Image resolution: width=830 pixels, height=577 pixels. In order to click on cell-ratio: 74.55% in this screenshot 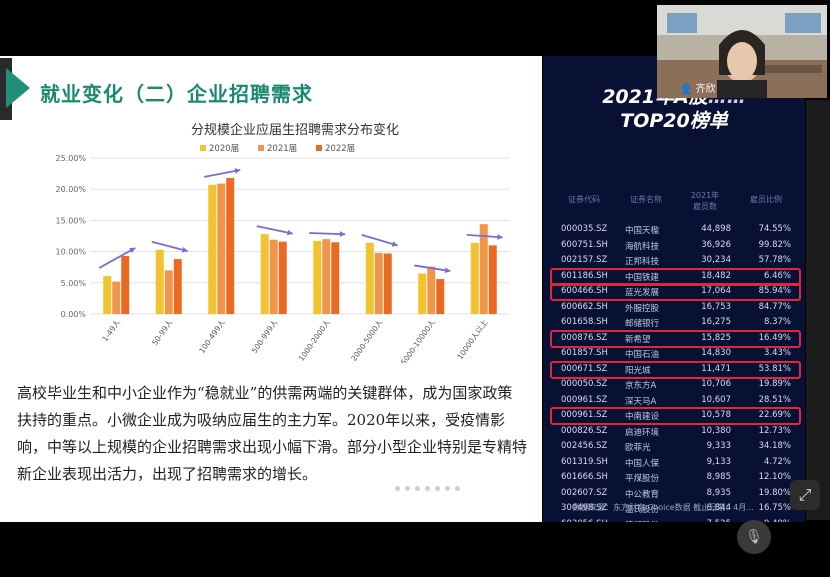, I will do `click(774, 229)`.